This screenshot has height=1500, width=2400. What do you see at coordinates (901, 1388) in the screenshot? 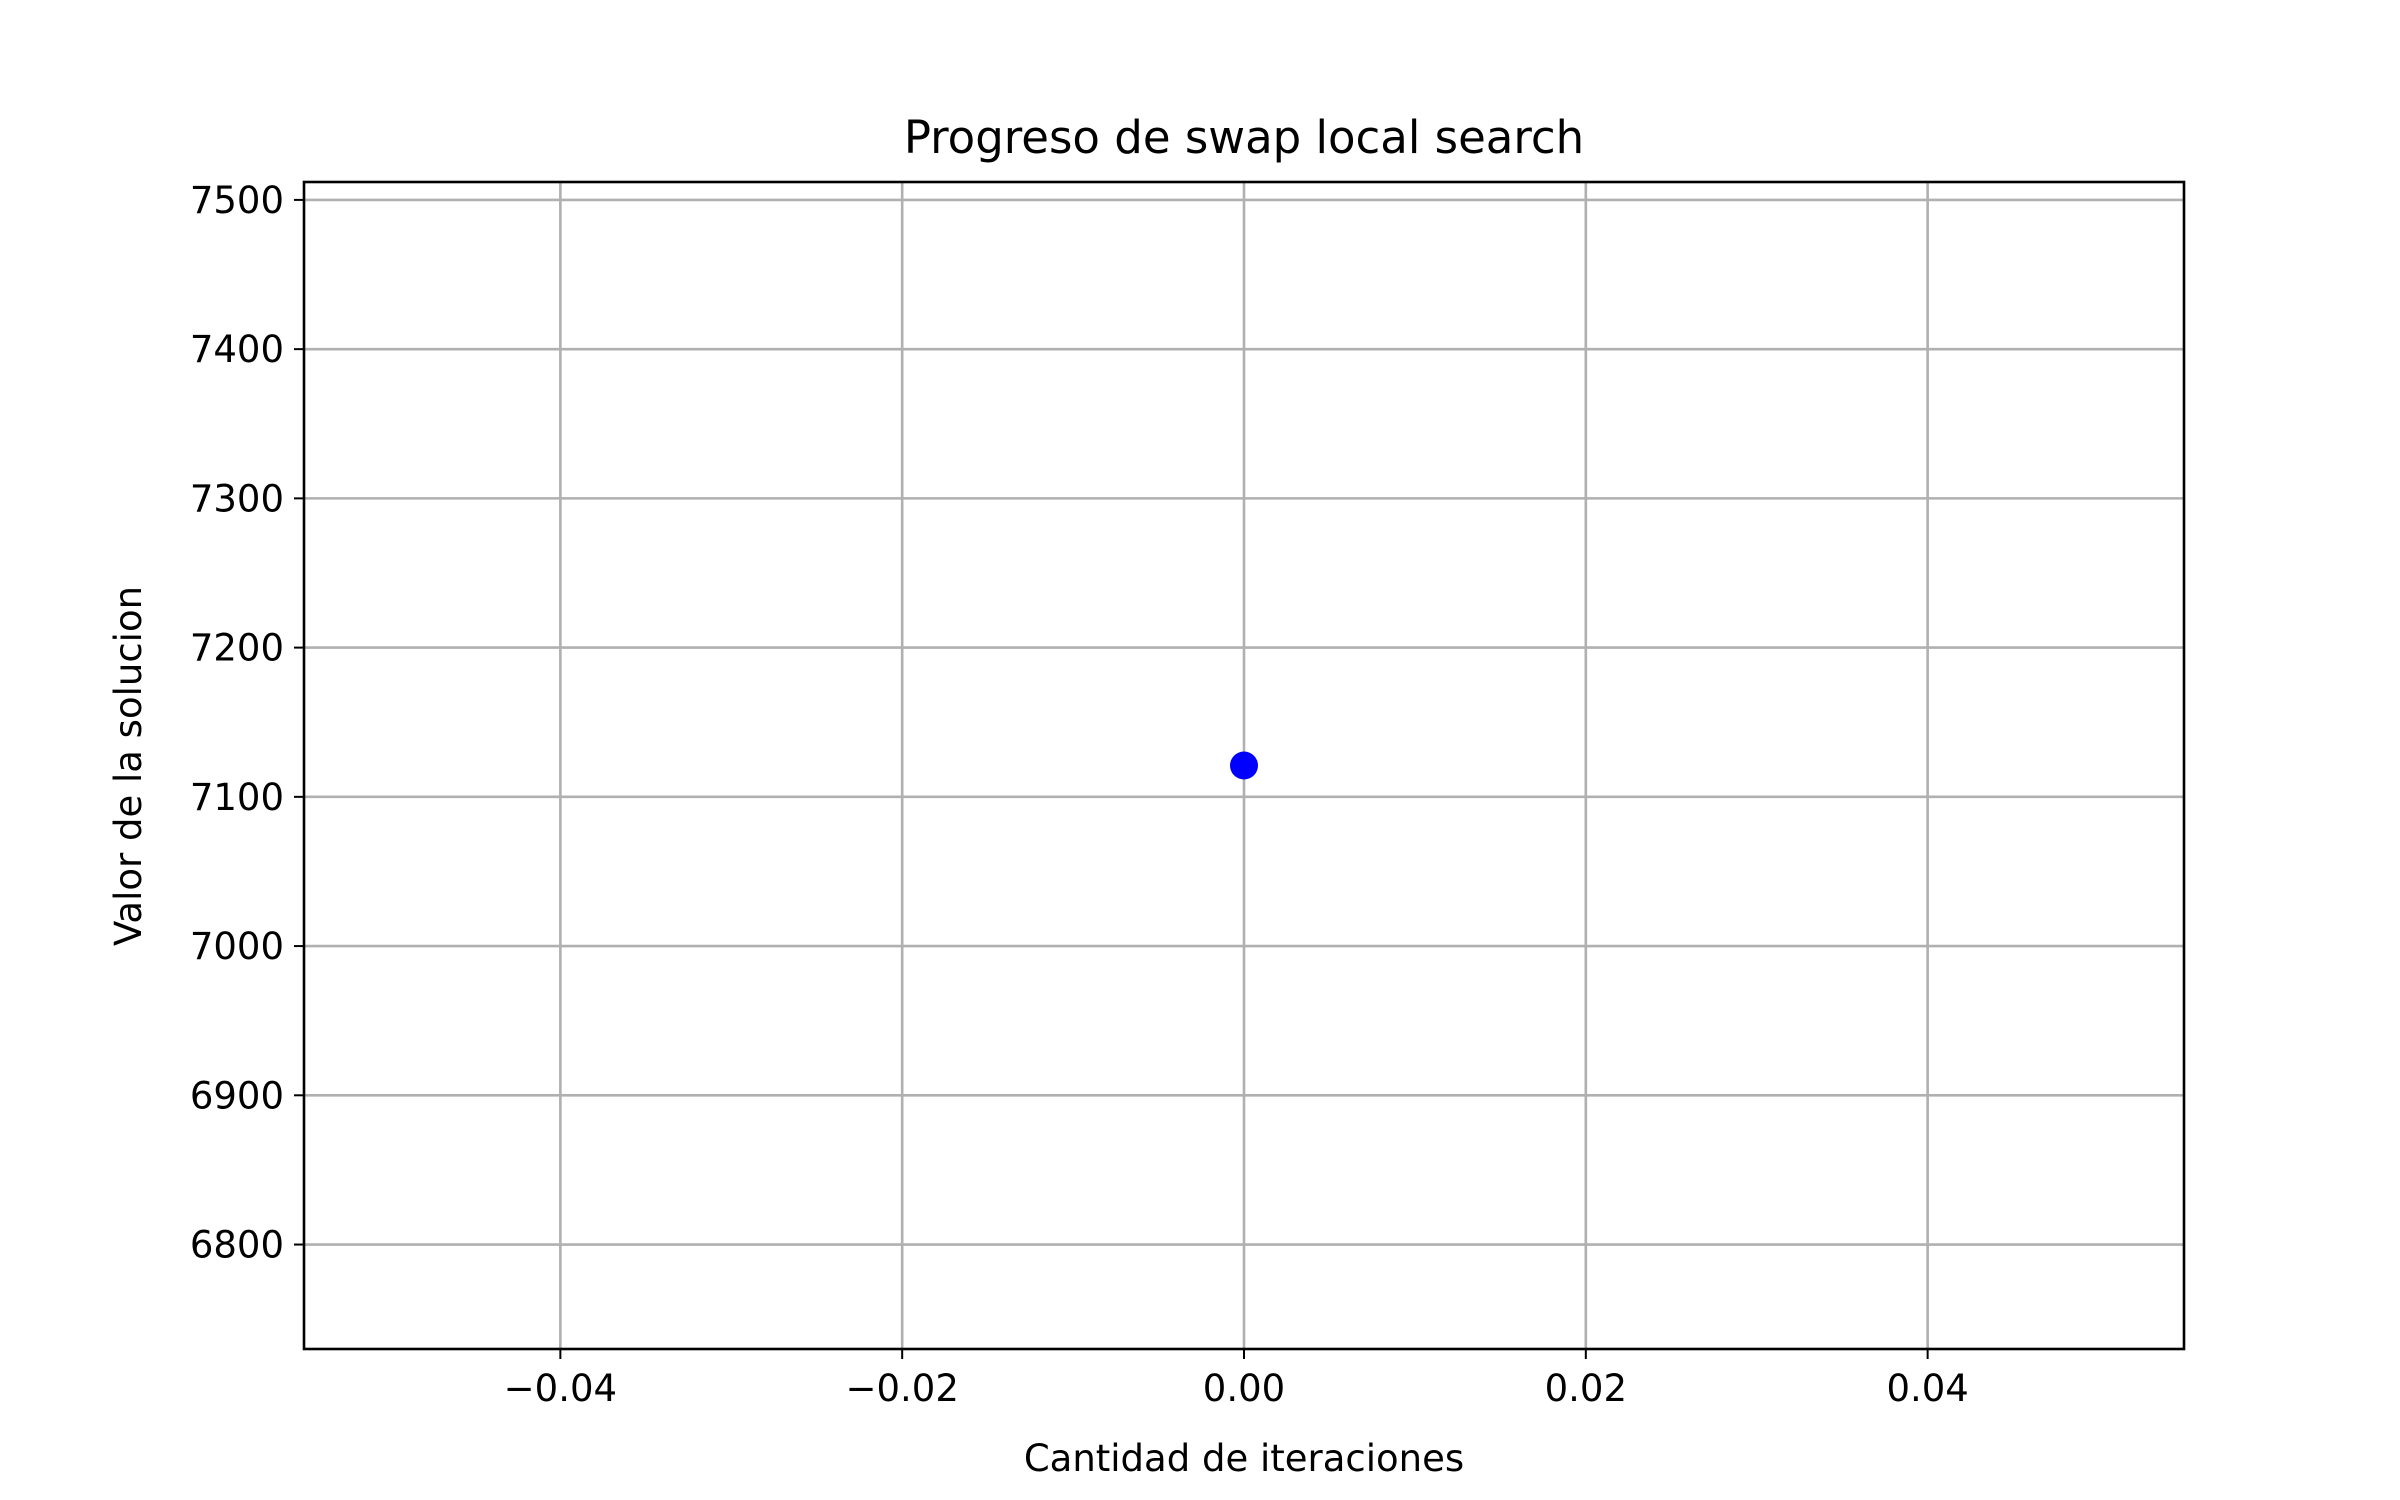
I see `x-tick-label: −0.02` at bounding box center [901, 1388].